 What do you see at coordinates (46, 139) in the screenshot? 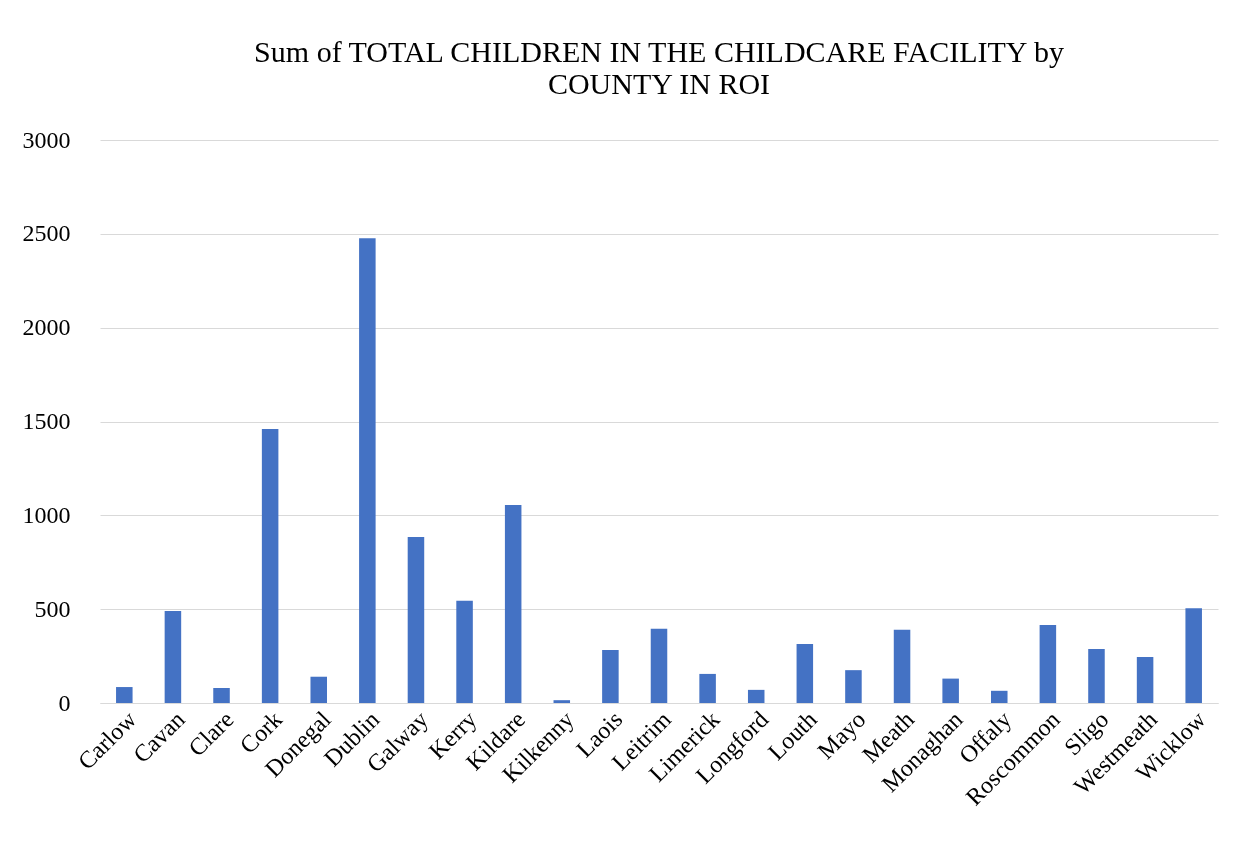
I see `y-tick-label: 3000` at bounding box center [46, 139].